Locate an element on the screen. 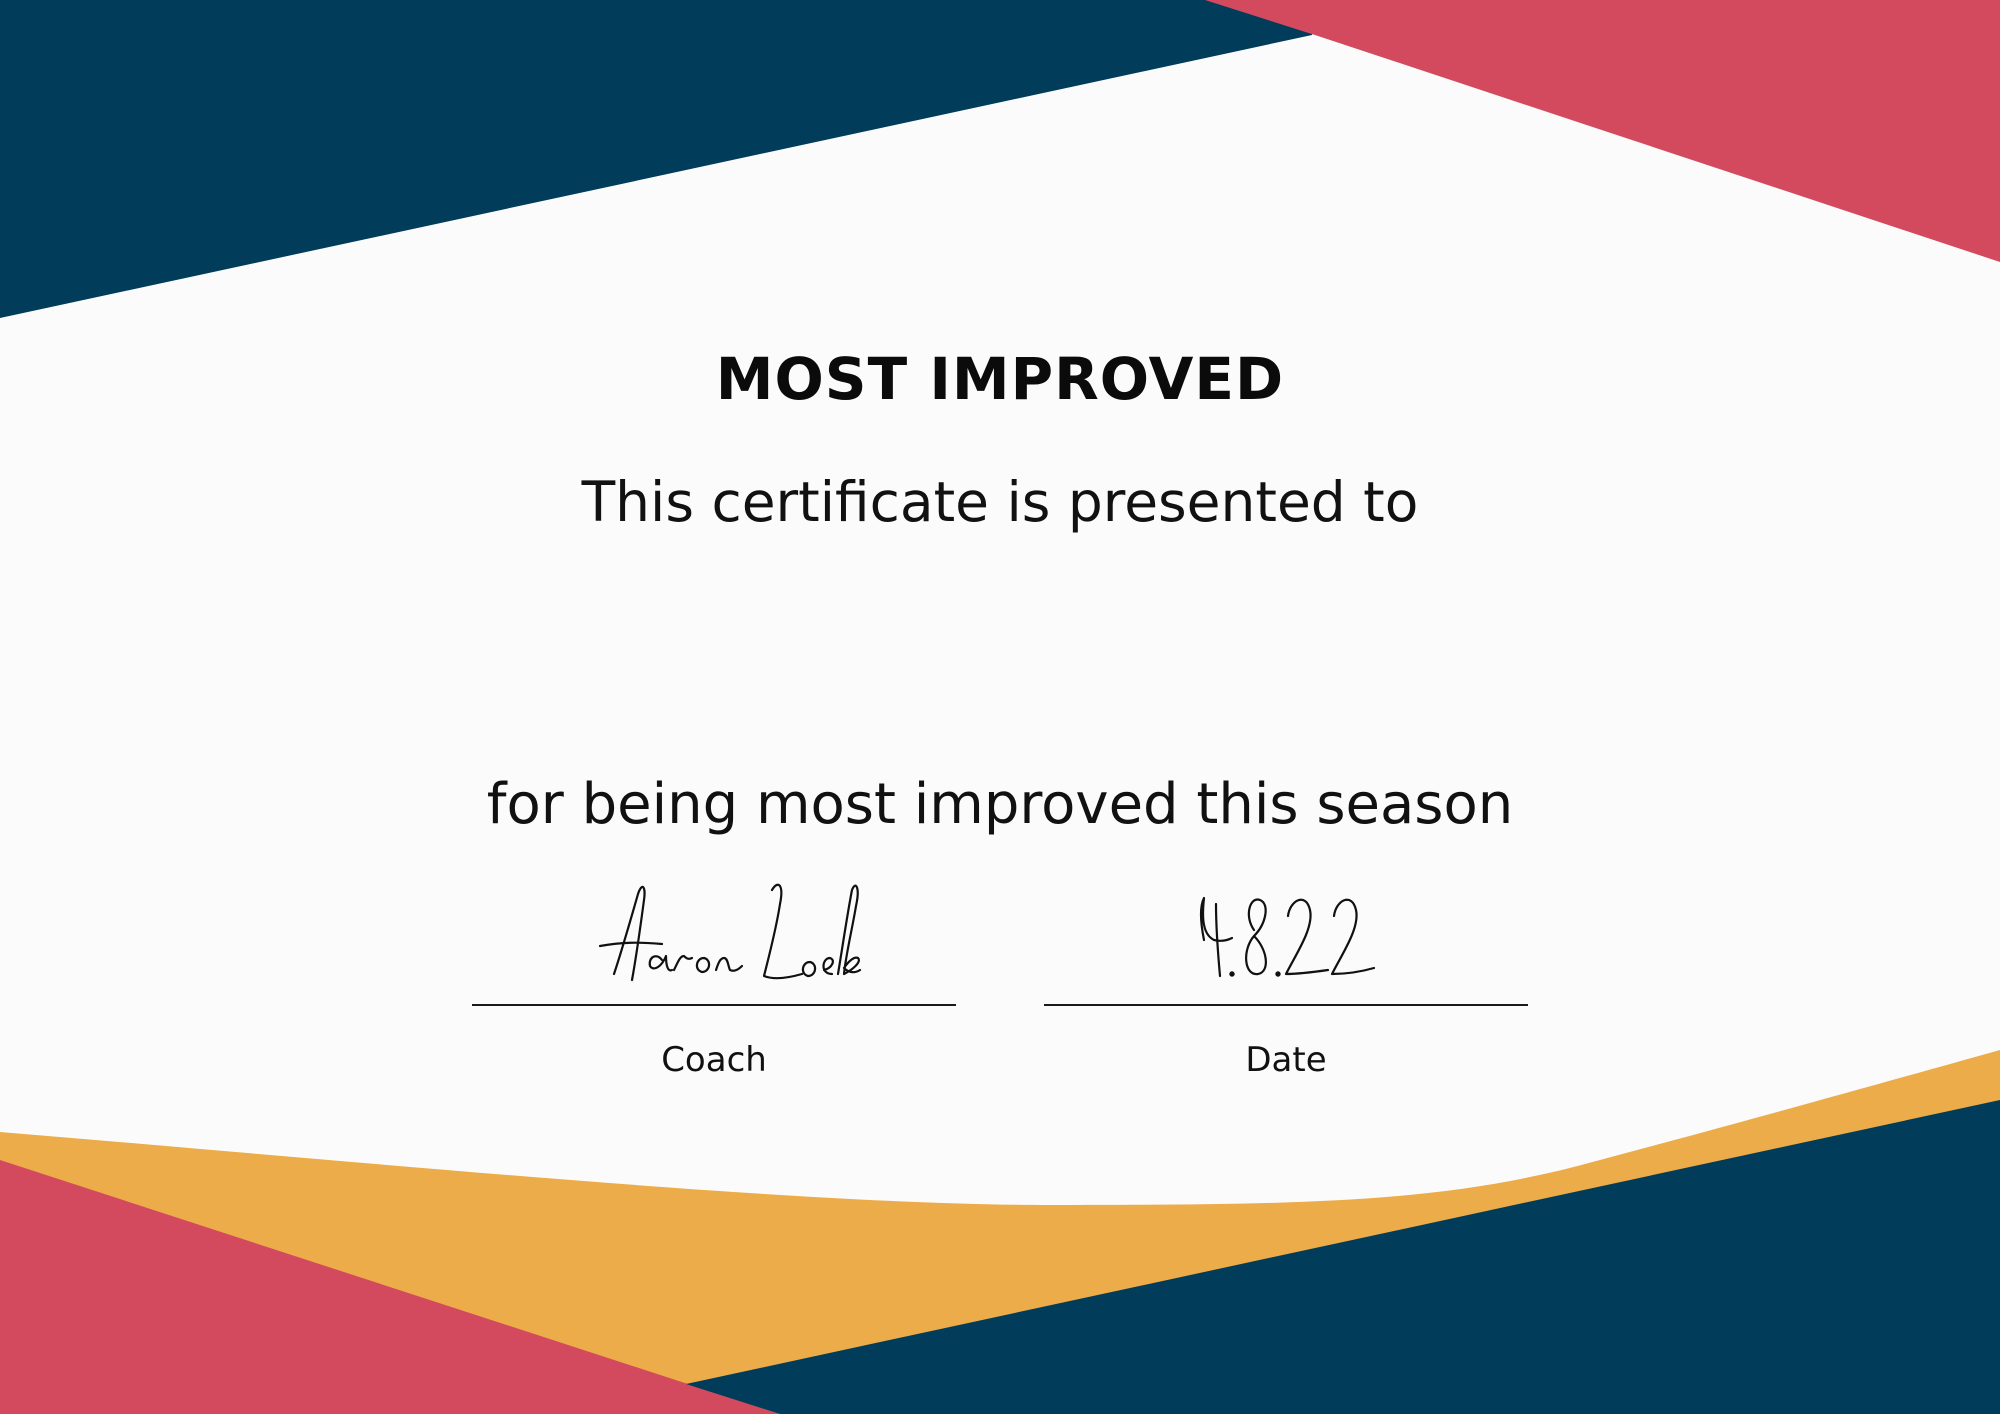 This screenshot has width=2000, height=1414. date-signature-line is located at coordinates (1286, 1005).